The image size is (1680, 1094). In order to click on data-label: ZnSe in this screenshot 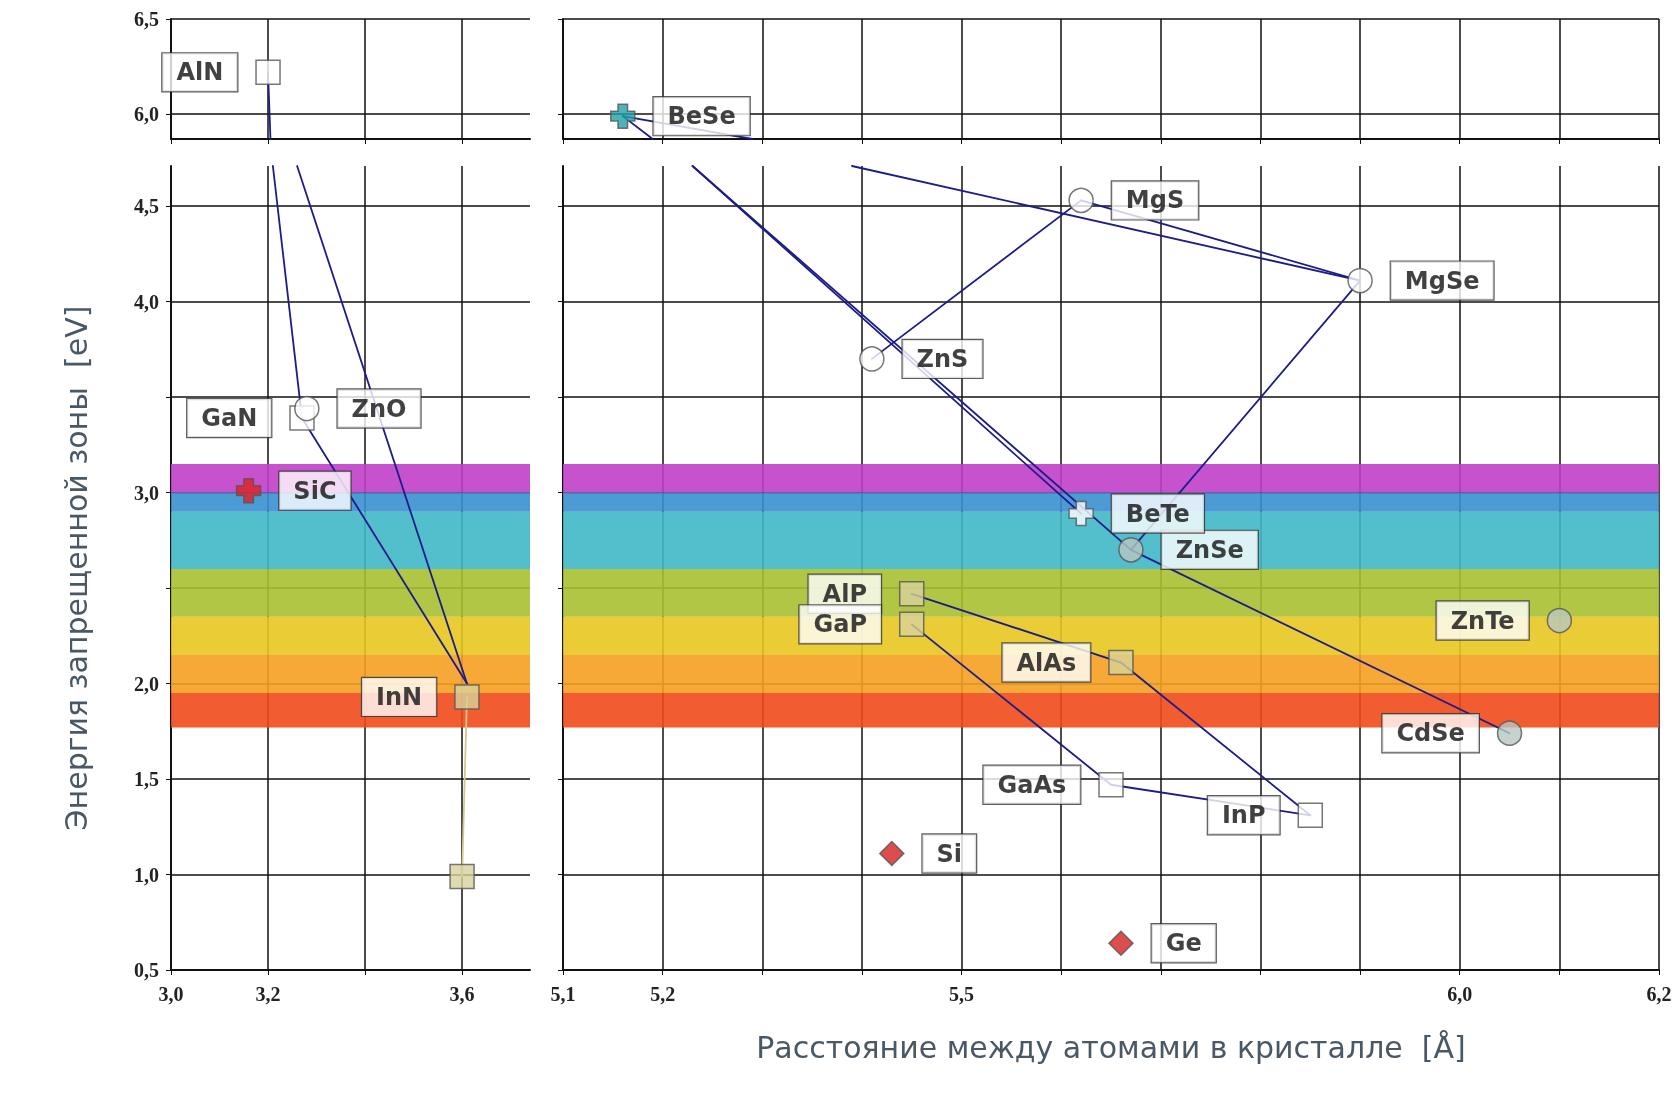, I will do `click(1209, 549)`.